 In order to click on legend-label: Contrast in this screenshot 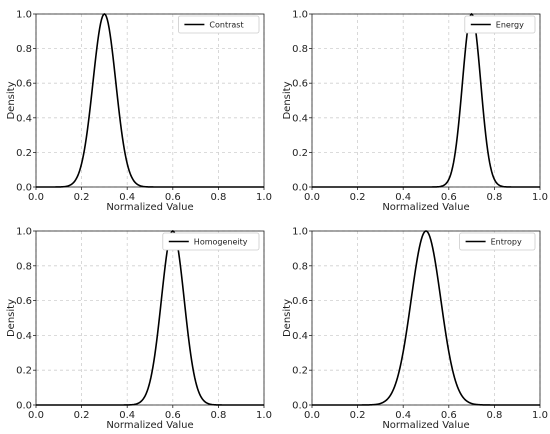, I will do `click(226, 25)`.